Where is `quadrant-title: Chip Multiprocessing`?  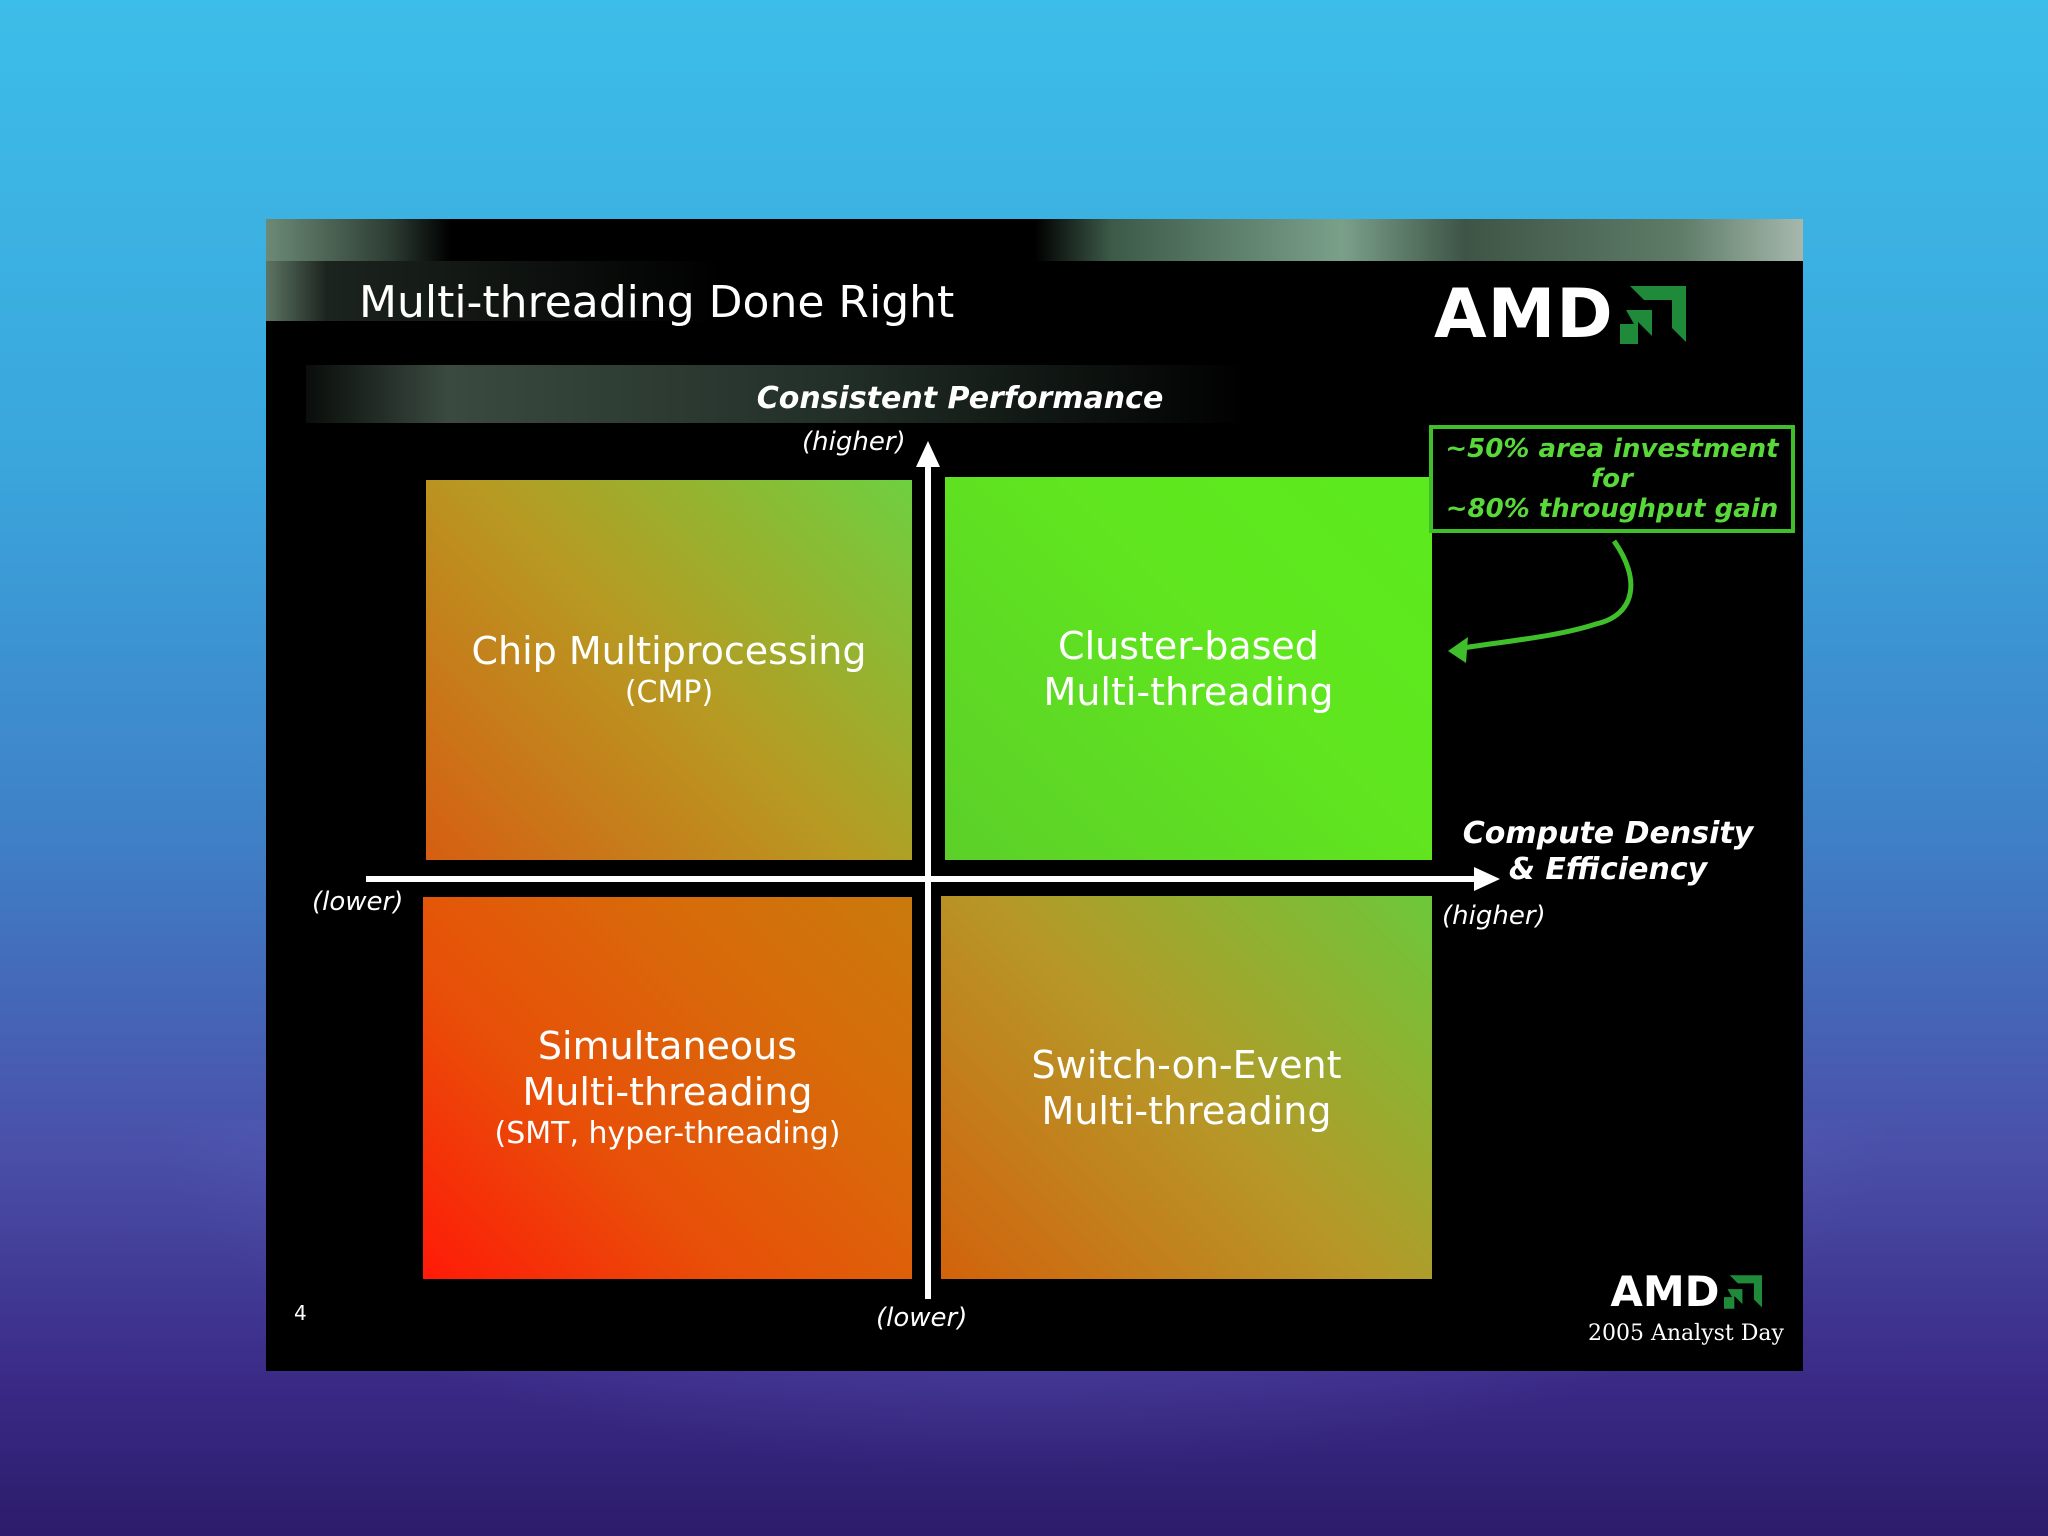 quadrant-title: Chip Multiprocessing is located at coordinates (669, 651).